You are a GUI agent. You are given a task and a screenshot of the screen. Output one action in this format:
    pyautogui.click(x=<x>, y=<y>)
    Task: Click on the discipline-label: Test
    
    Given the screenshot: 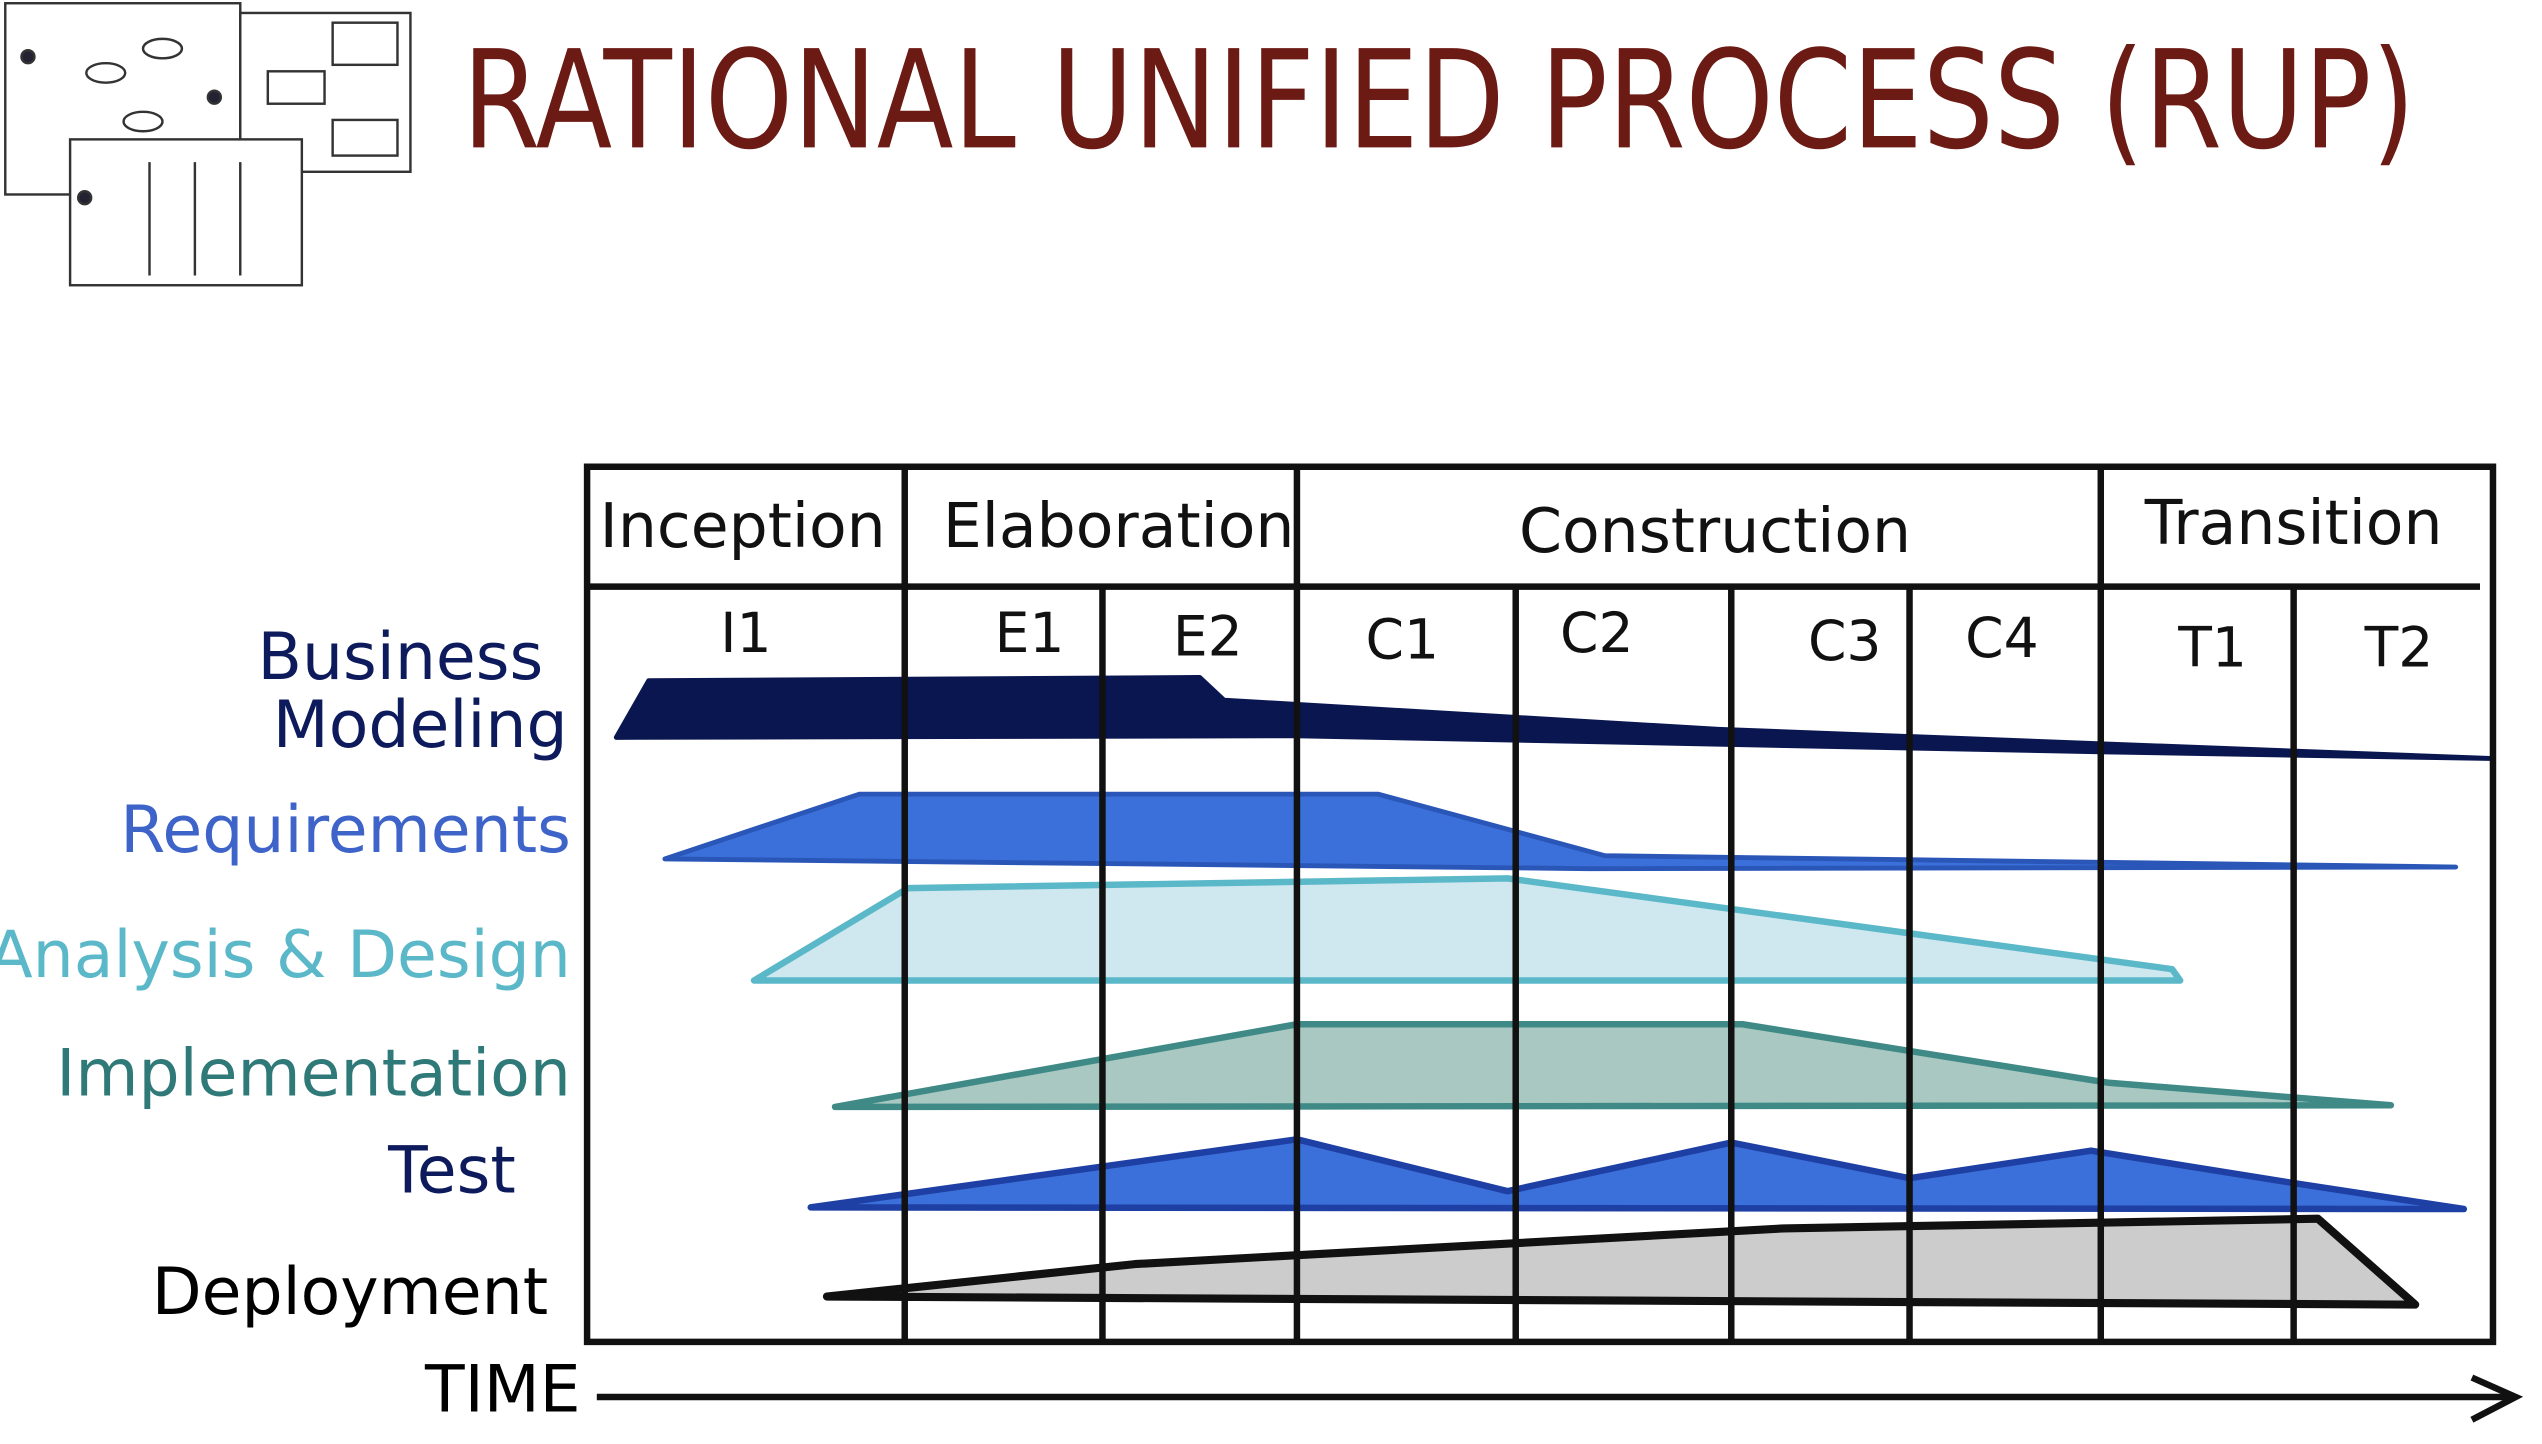 What is the action you would take?
    pyautogui.click(x=451, y=1171)
    